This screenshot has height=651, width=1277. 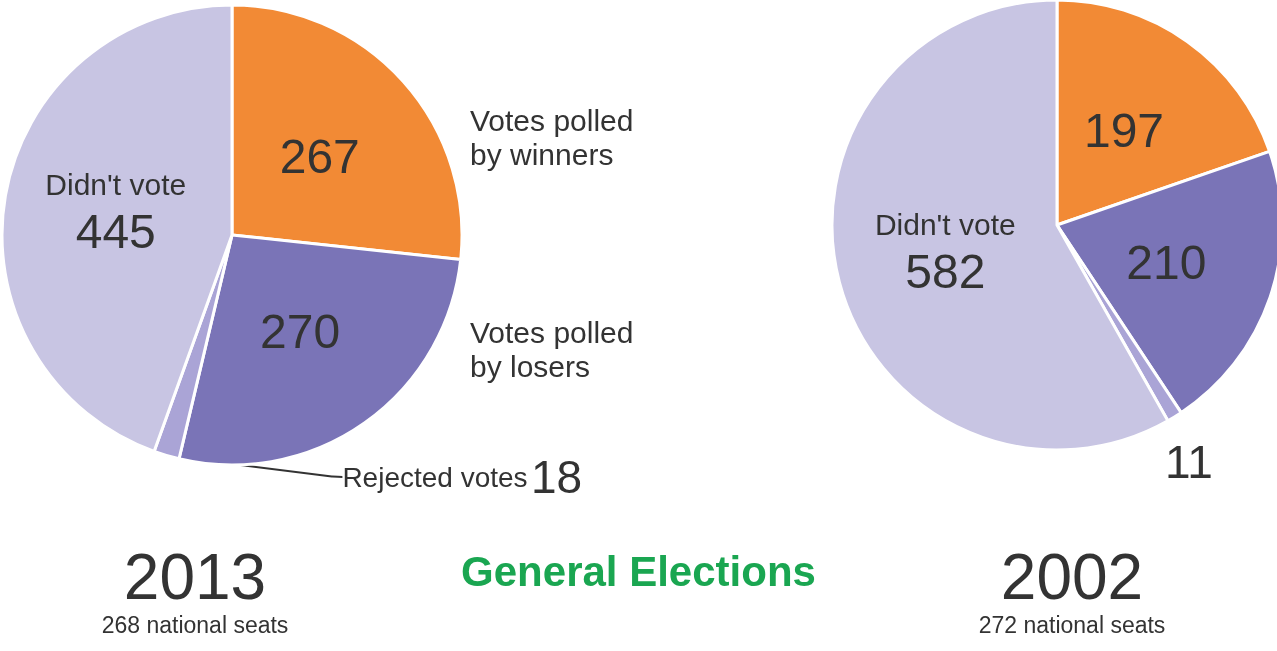 What do you see at coordinates (556, 138) in the screenshot?
I see `slice-label: Votes polled by winners` at bounding box center [556, 138].